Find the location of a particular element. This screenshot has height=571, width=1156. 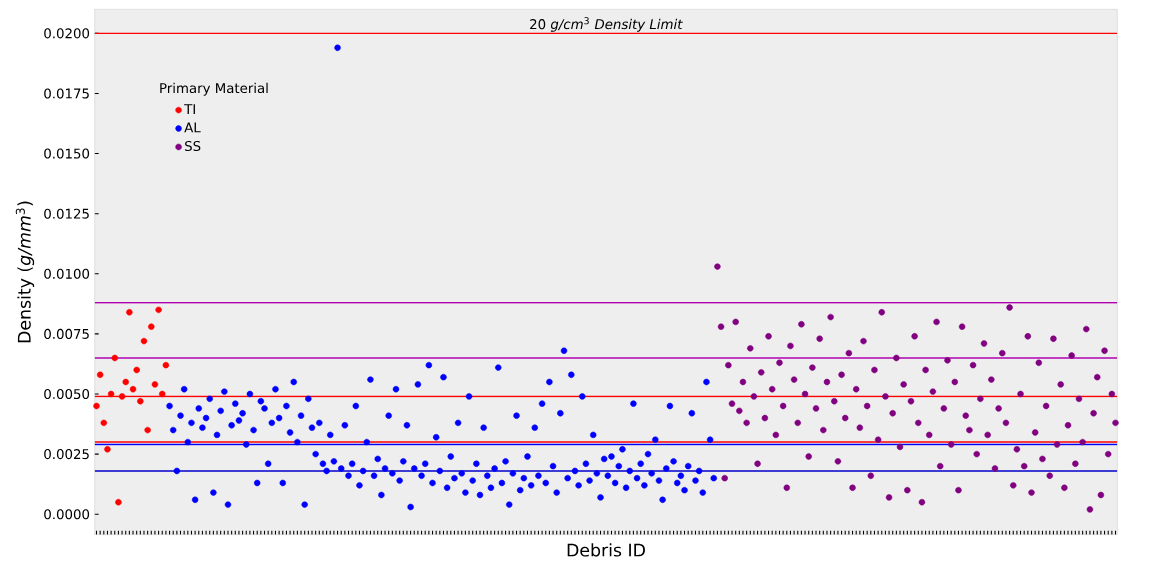

y-axis-title: Density (g/mm$^{3}$) is located at coordinates (25, 272).